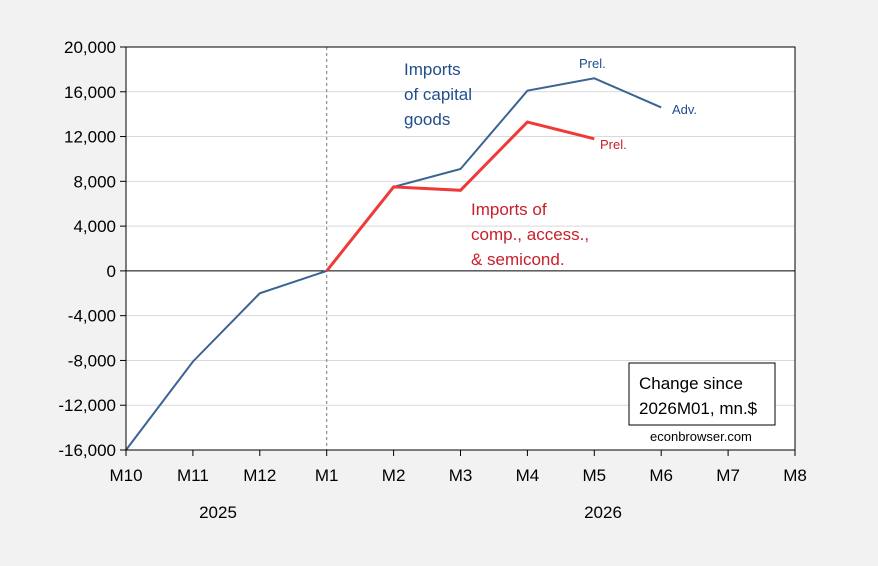 Image resolution: width=878 pixels, height=566 pixels. I want to click on credit-text: econbrowser.com, so click(701, 436).